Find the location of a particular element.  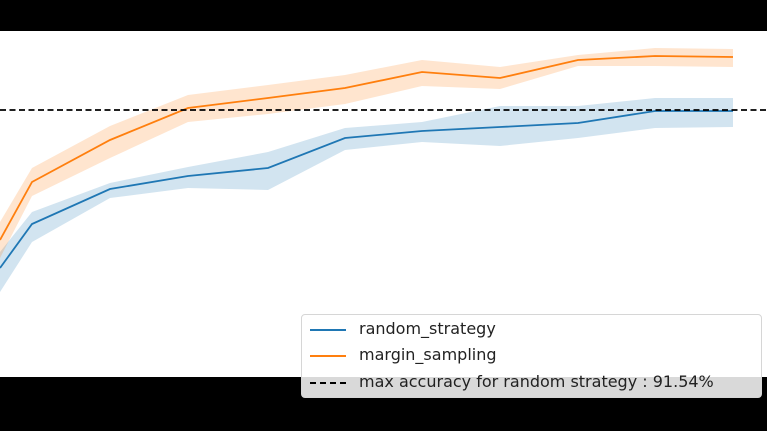

legend-swatch-dashed-line is located at coordinates (328, 383).